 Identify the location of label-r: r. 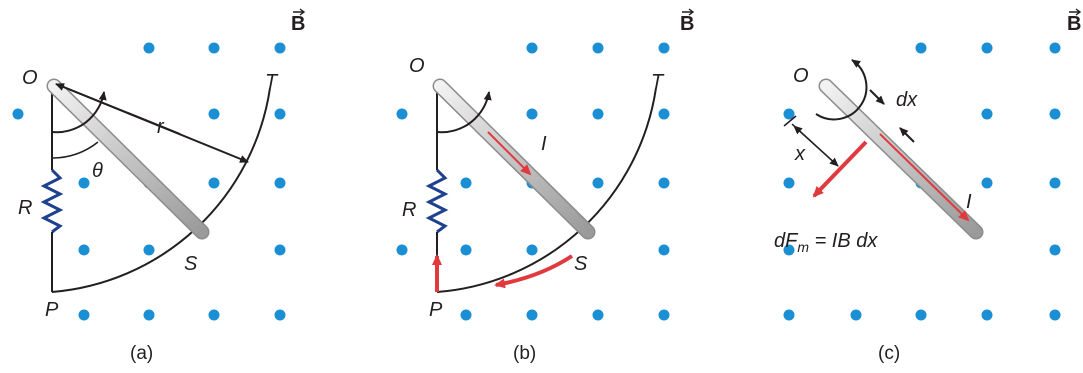
(161, 127).